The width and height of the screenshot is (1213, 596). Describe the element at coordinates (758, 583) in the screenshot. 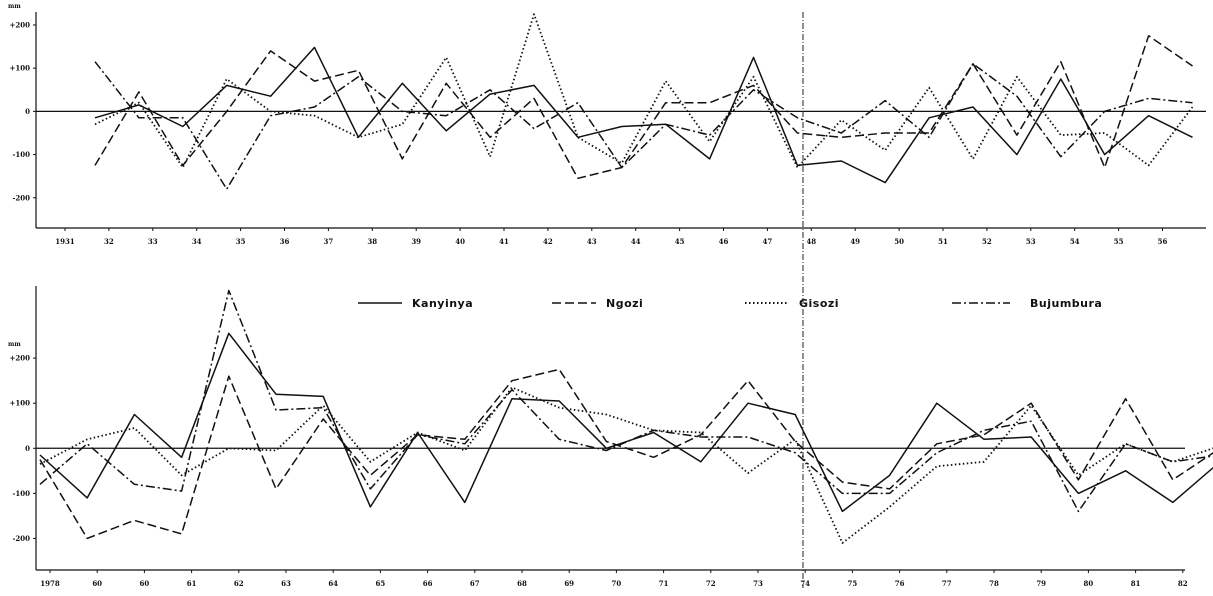

I see `x-tick-label: 73` at that location.